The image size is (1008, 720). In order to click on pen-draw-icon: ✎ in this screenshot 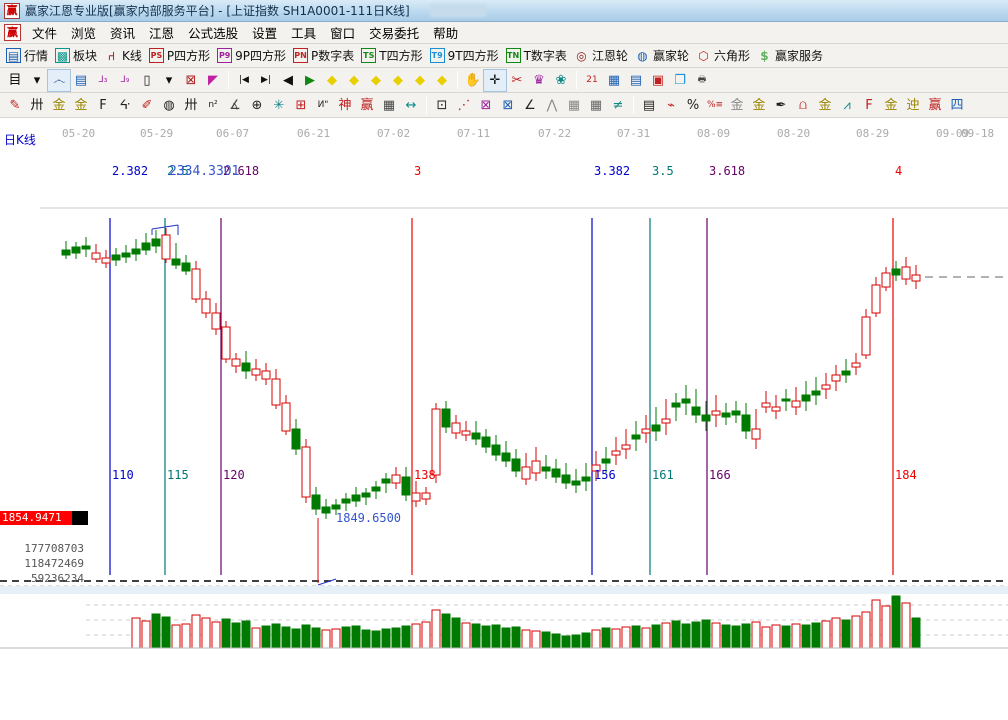, I will do `click(15, 105)`.